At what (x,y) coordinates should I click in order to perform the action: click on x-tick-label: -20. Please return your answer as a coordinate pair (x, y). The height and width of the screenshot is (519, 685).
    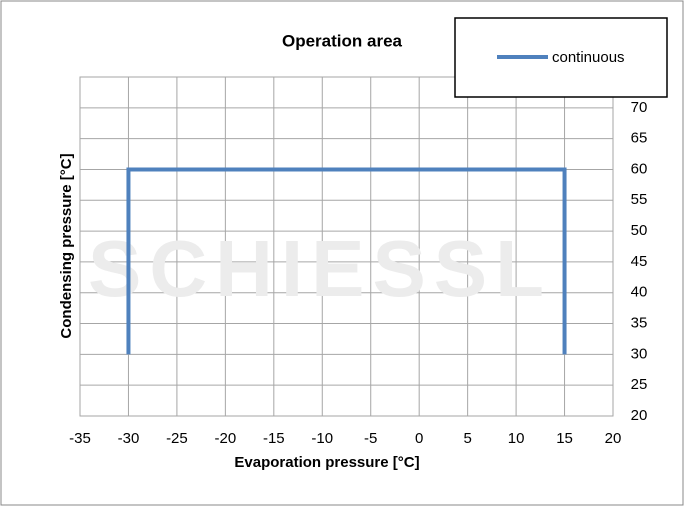
    Looking at the image, I should click on (226, 438).